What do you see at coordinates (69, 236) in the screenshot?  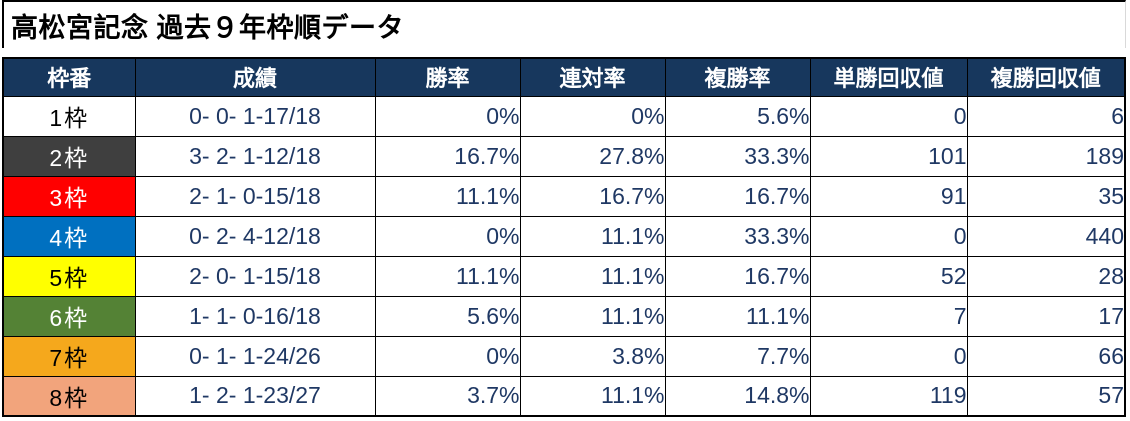 I see `frame-label: 4枠` at bounding box center [69, 236].